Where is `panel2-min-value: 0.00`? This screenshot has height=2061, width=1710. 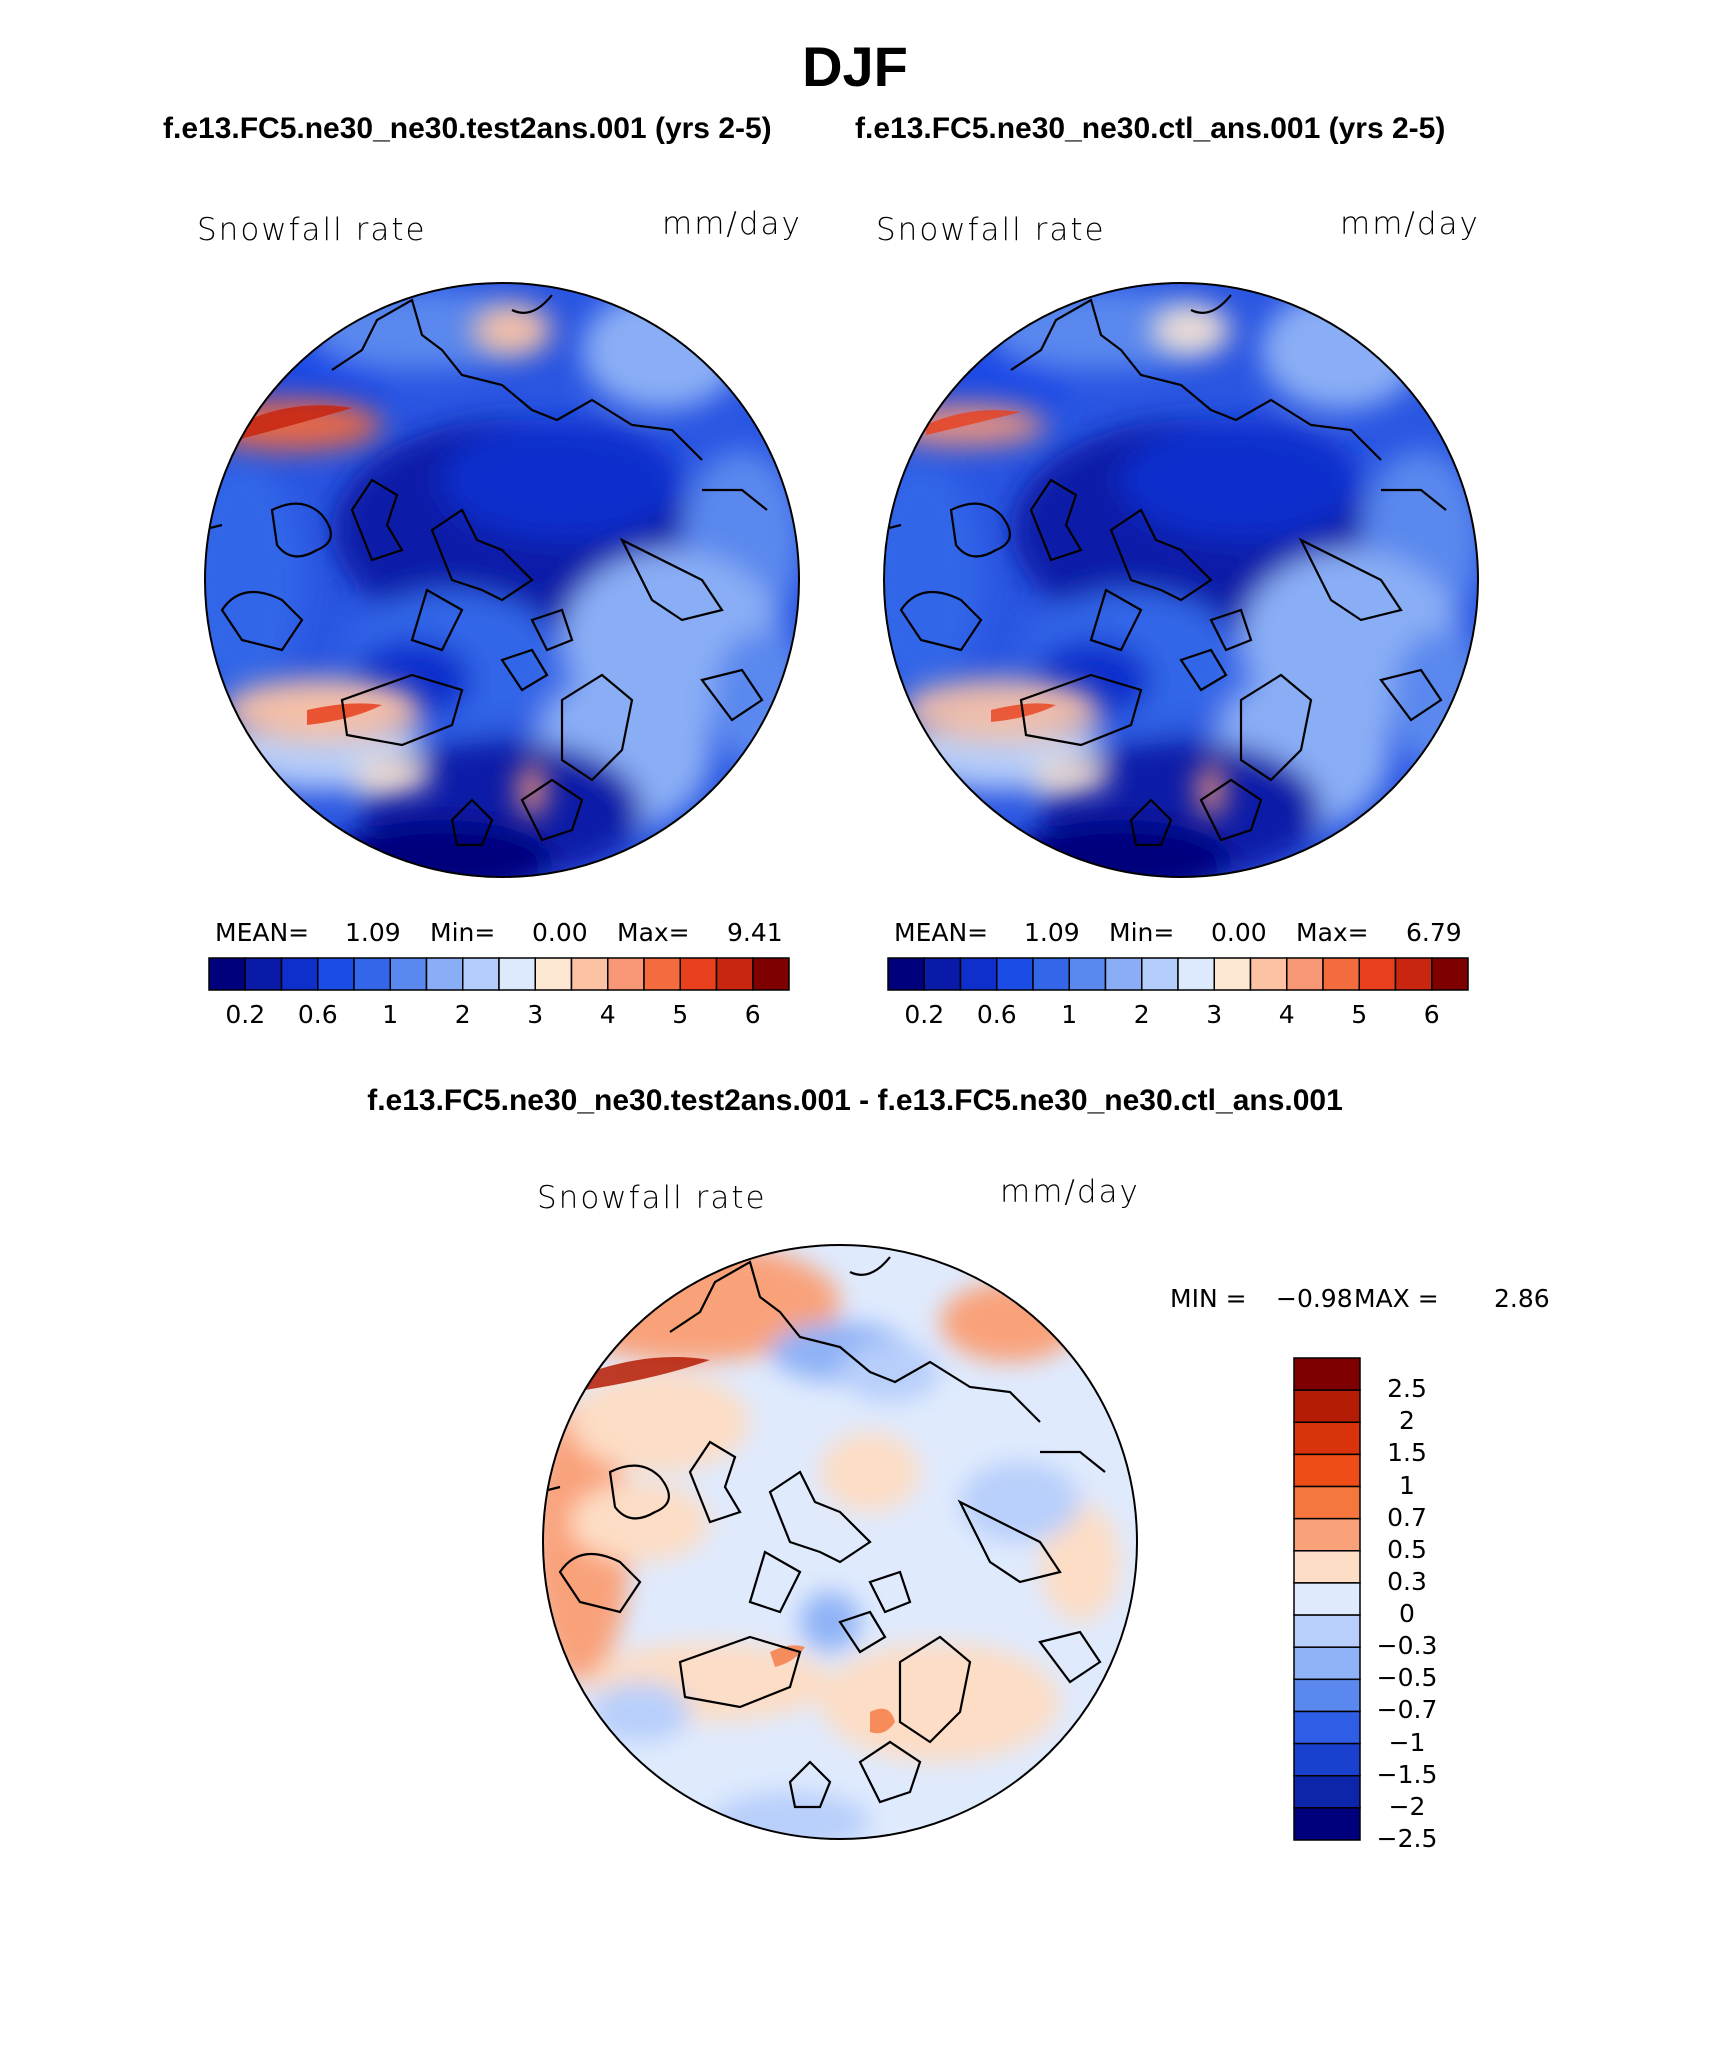 panel2-min-value: 0.00 is located at coordinates (1239, 932).